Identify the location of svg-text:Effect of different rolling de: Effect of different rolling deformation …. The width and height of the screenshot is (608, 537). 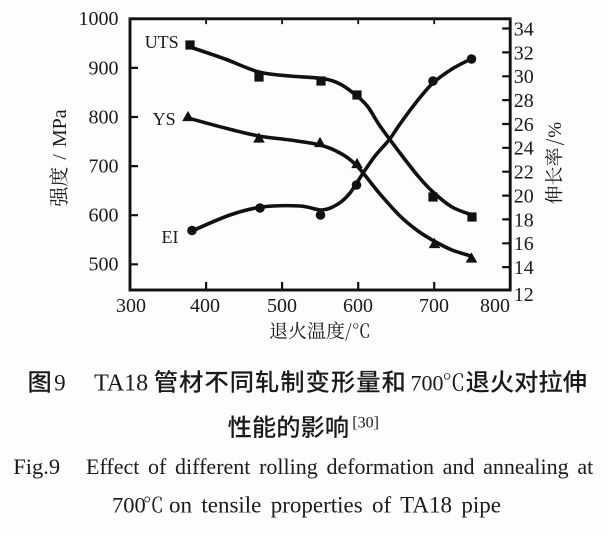
(339, 466).